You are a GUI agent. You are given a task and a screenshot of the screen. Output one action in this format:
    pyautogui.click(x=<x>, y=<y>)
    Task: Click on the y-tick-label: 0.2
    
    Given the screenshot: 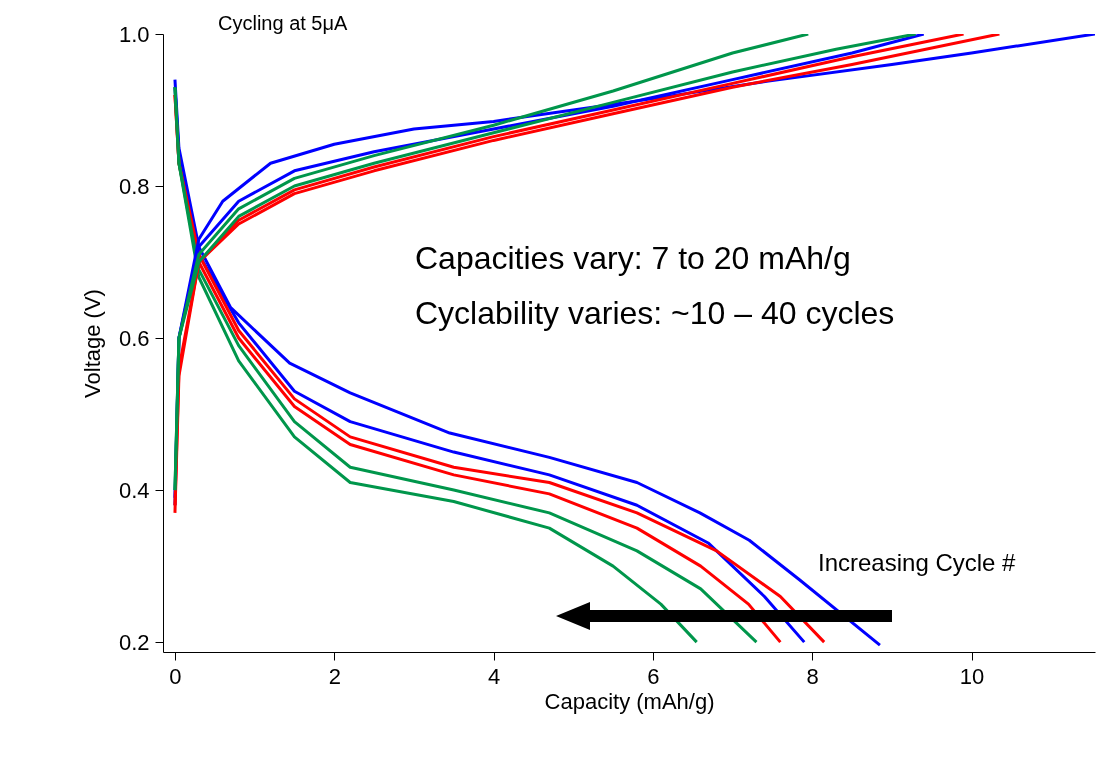 What is the action you would take?
    pyautogui.click(x=134, y=642)
    